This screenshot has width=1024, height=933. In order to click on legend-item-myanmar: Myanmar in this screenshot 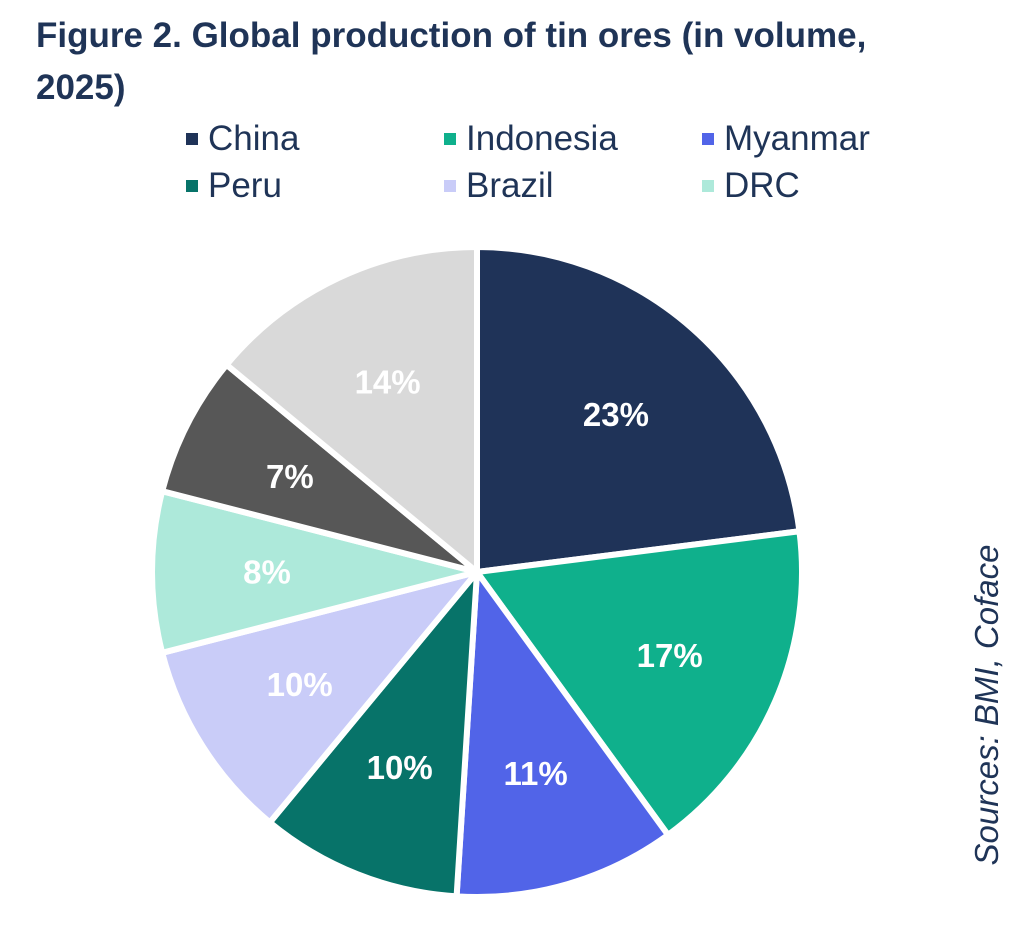, I will do `click(802, 138)`.